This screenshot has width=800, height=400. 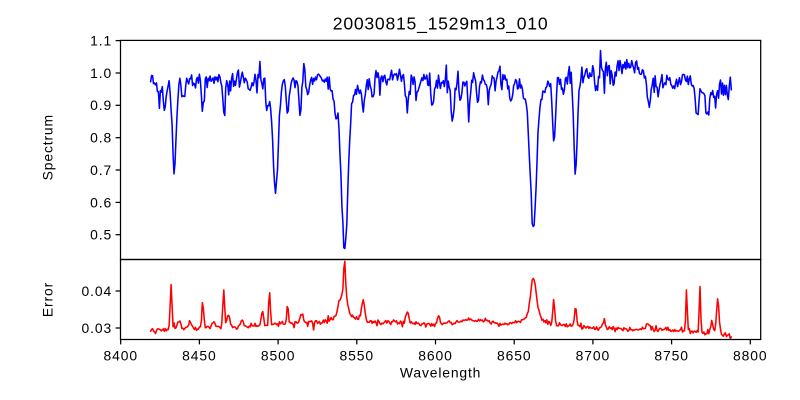 What do you see at coordinates (96, 328) in the screenshot?
I see `svg-text: 0.03` at bounding box center [96, 328].